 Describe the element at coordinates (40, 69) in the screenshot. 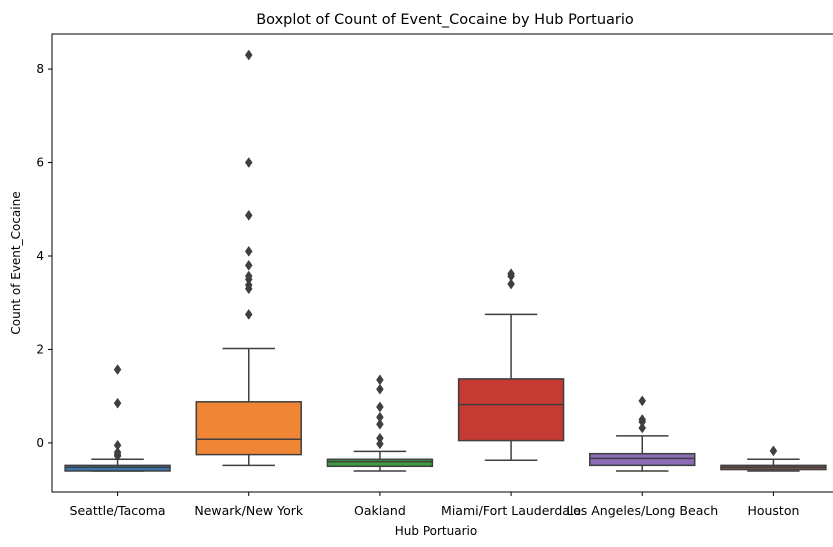

I see `y-tick-label: 8` at that location.